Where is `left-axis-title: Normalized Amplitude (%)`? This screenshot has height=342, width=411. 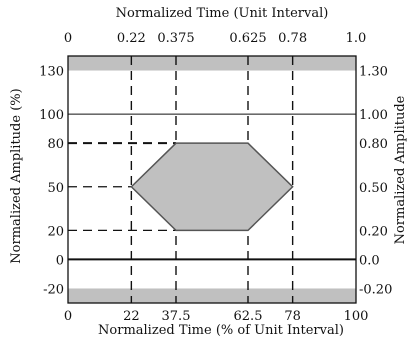 left-axis-title: Normalized Amplitude (%) is located at coordinates (16, 175).